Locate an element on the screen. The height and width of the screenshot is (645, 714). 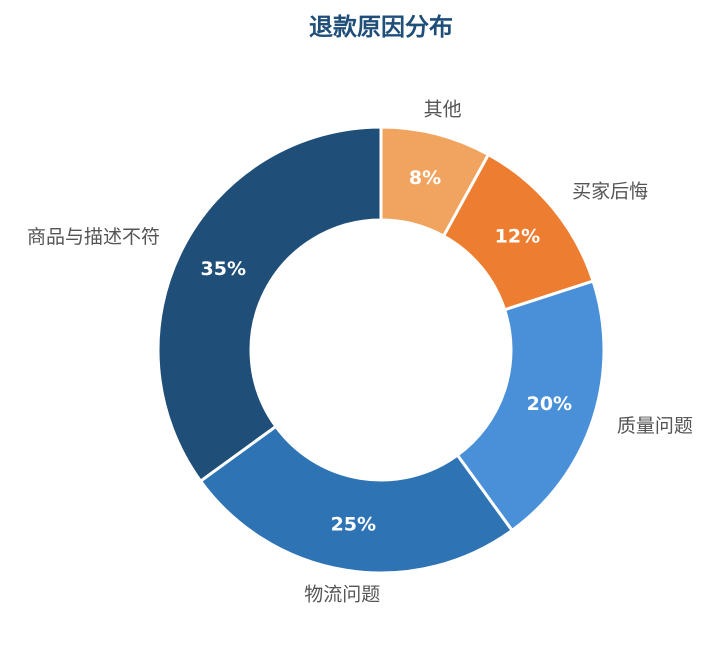
category-label: 商品与描述不符 is located at coordinates (93, 237).